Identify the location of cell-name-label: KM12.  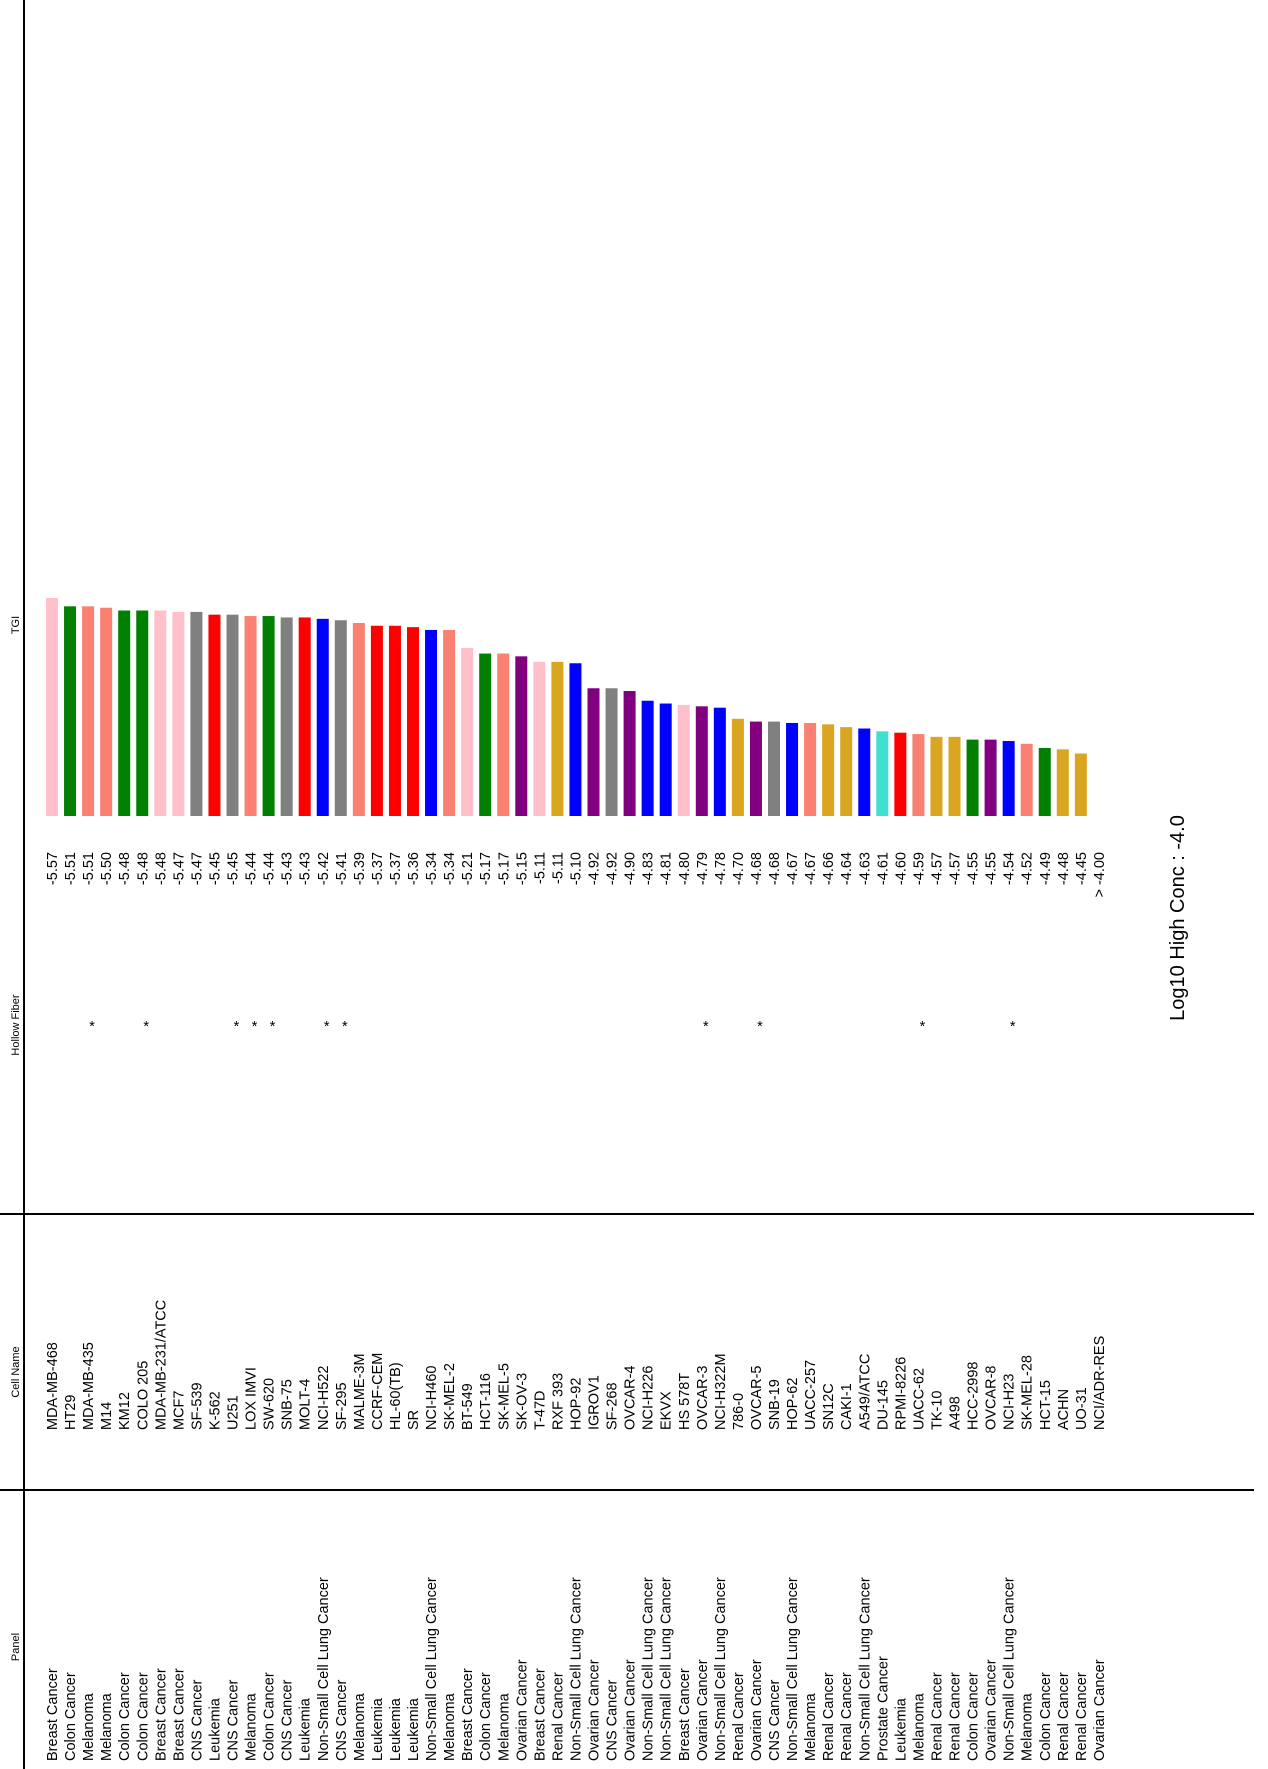
(125, 1411).